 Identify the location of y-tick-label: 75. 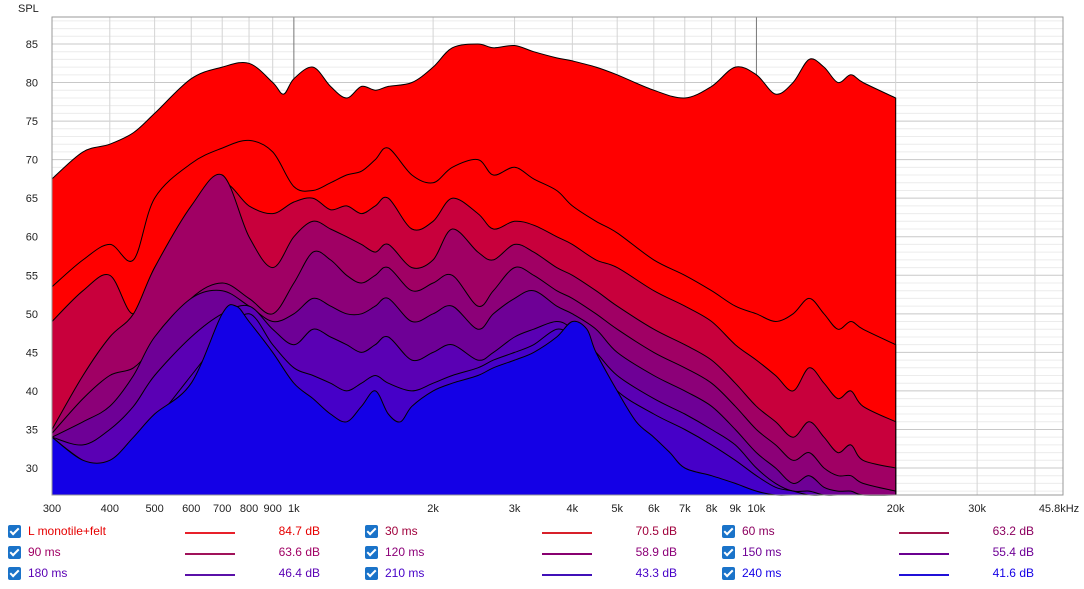
(32, 122).